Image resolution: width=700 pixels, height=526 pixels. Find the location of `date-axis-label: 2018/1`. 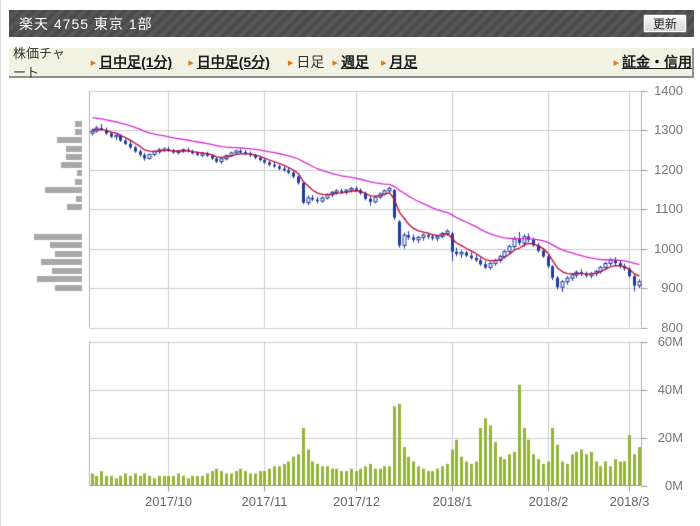

date-axis-label: 2018/1 is located at coordinates (452, 501).